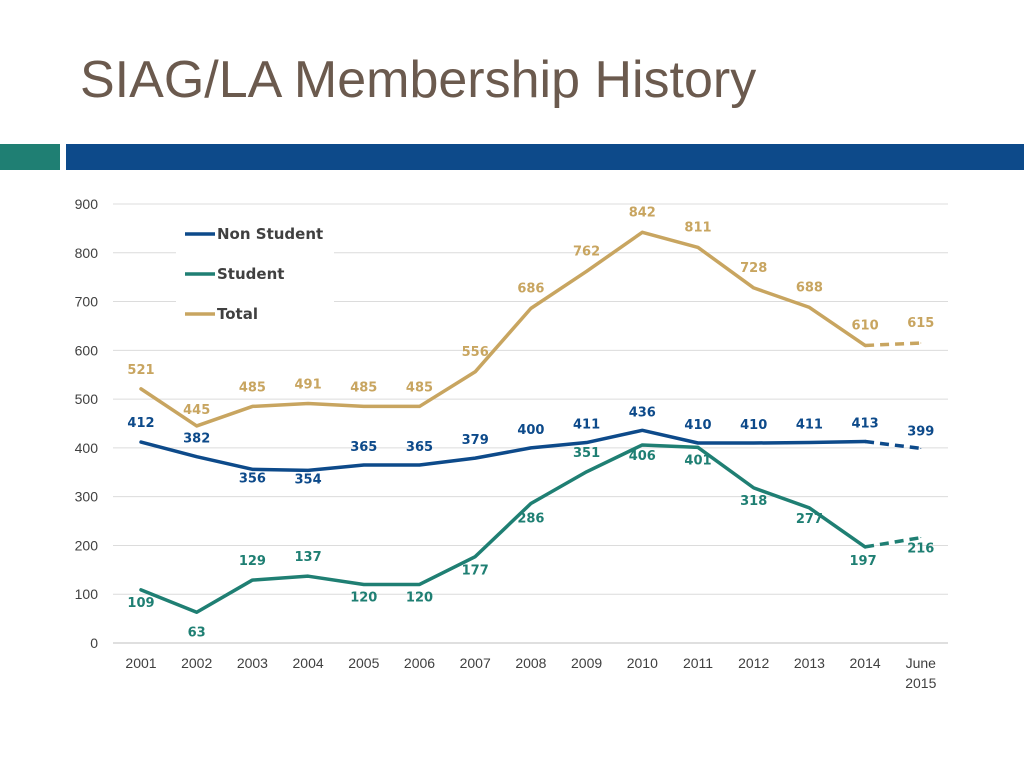  I want to click on data-label-student: 109, so click(140, 603).